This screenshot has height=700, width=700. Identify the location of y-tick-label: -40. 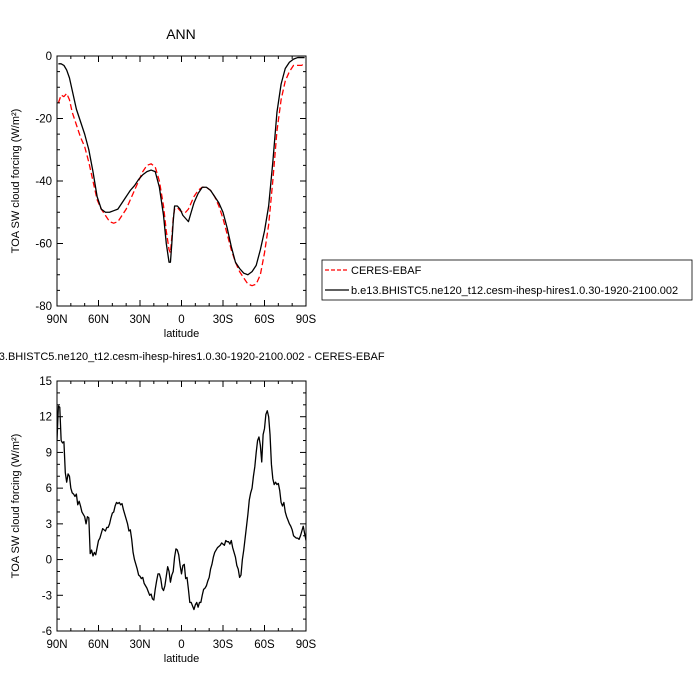
(43, 182).